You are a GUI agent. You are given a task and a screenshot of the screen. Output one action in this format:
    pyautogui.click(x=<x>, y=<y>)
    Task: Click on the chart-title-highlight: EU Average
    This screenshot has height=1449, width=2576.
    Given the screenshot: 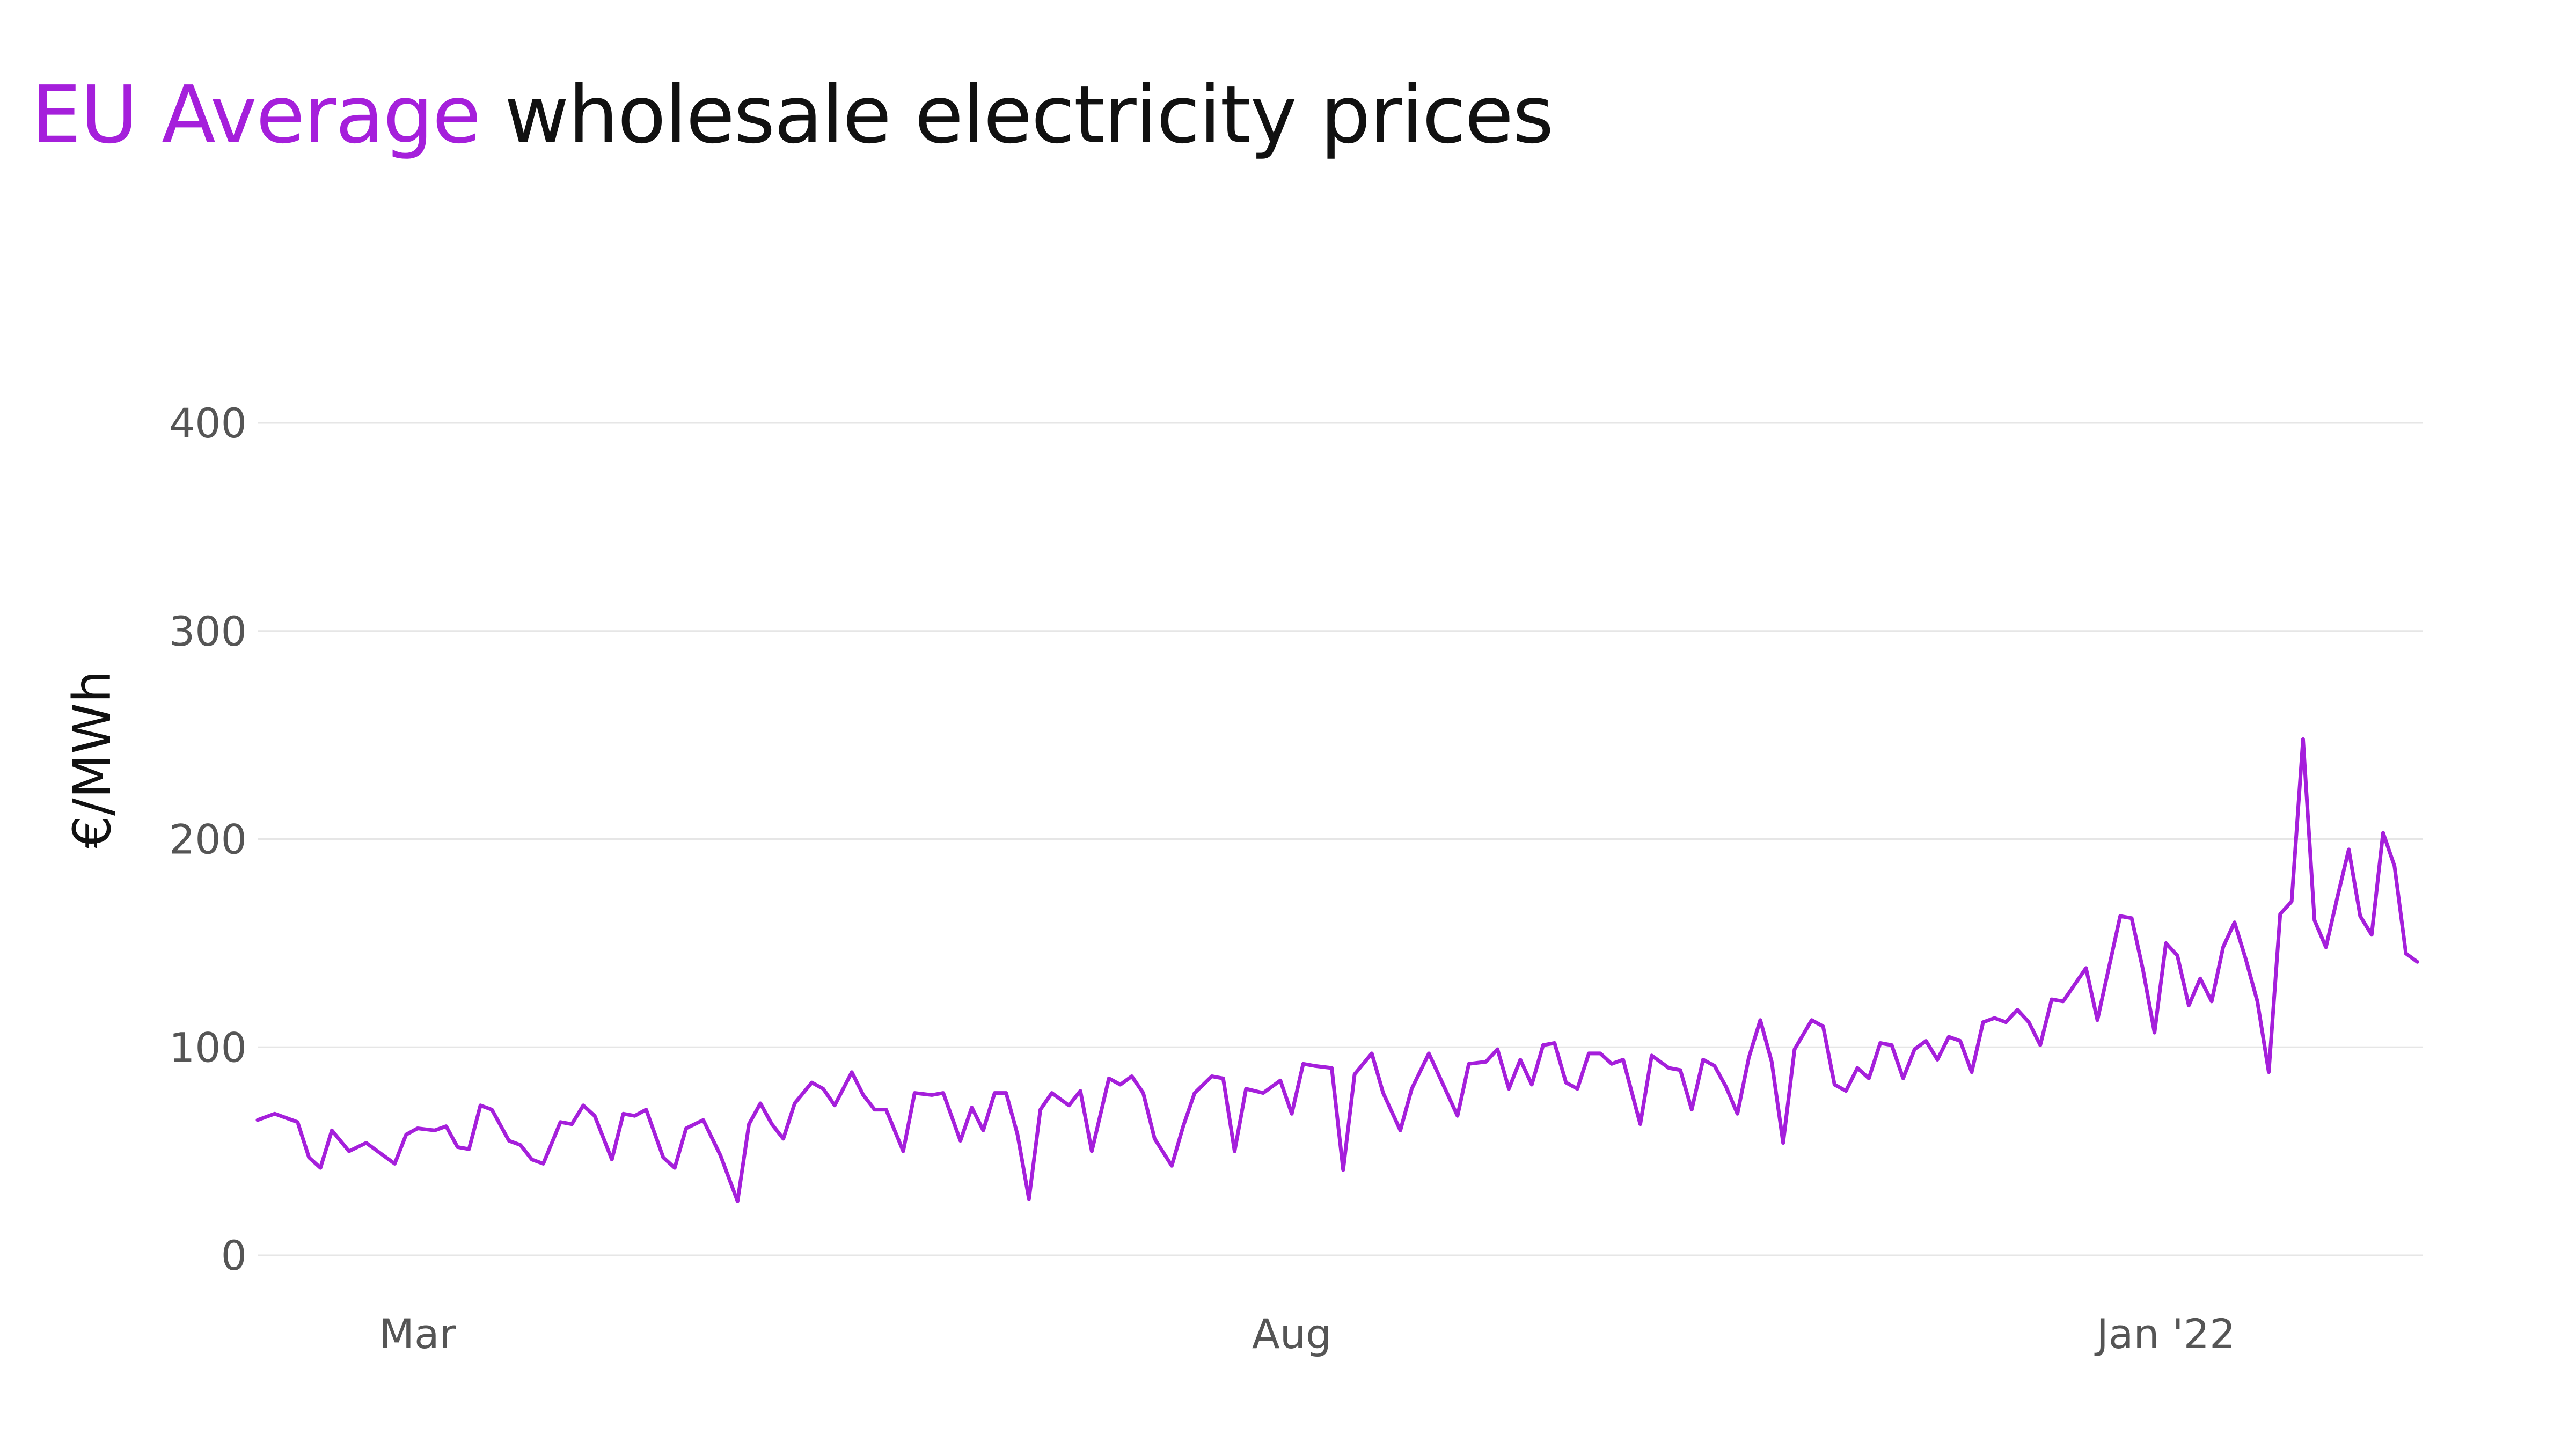 What is the action you would take?
    pyautogui.click(x=256, y=115)
    